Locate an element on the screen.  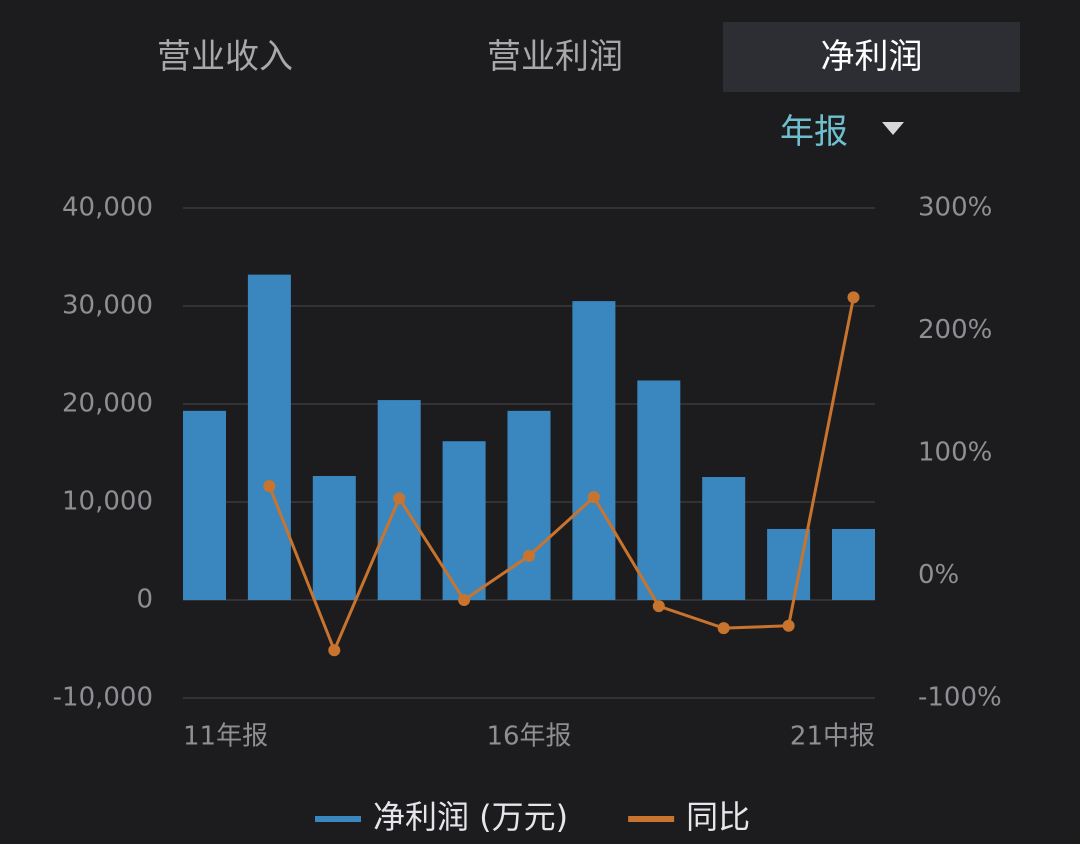
x-tick-label: 21中报 is located at coordinates (832, 737).